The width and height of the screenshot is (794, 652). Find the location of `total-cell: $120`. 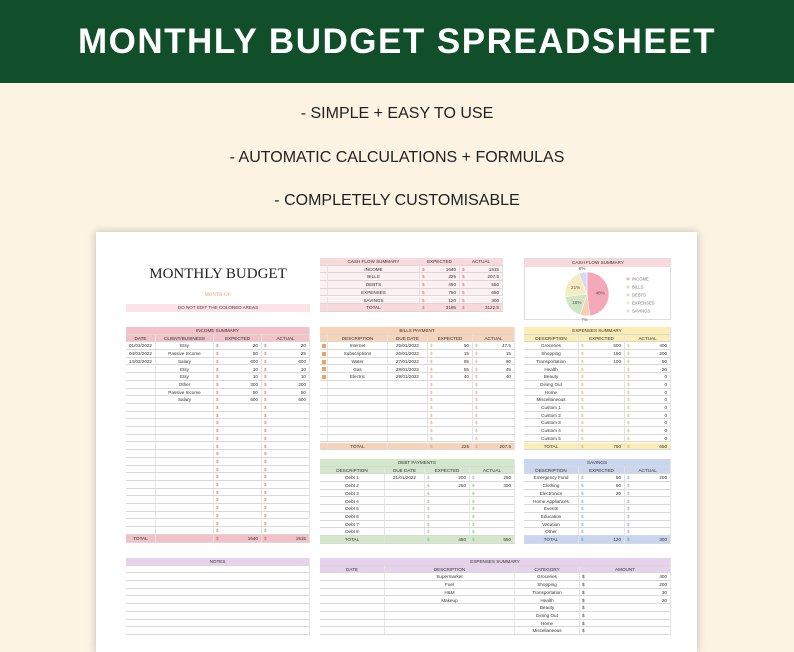

total-cell: $120 is located at coordinates (602, 540).